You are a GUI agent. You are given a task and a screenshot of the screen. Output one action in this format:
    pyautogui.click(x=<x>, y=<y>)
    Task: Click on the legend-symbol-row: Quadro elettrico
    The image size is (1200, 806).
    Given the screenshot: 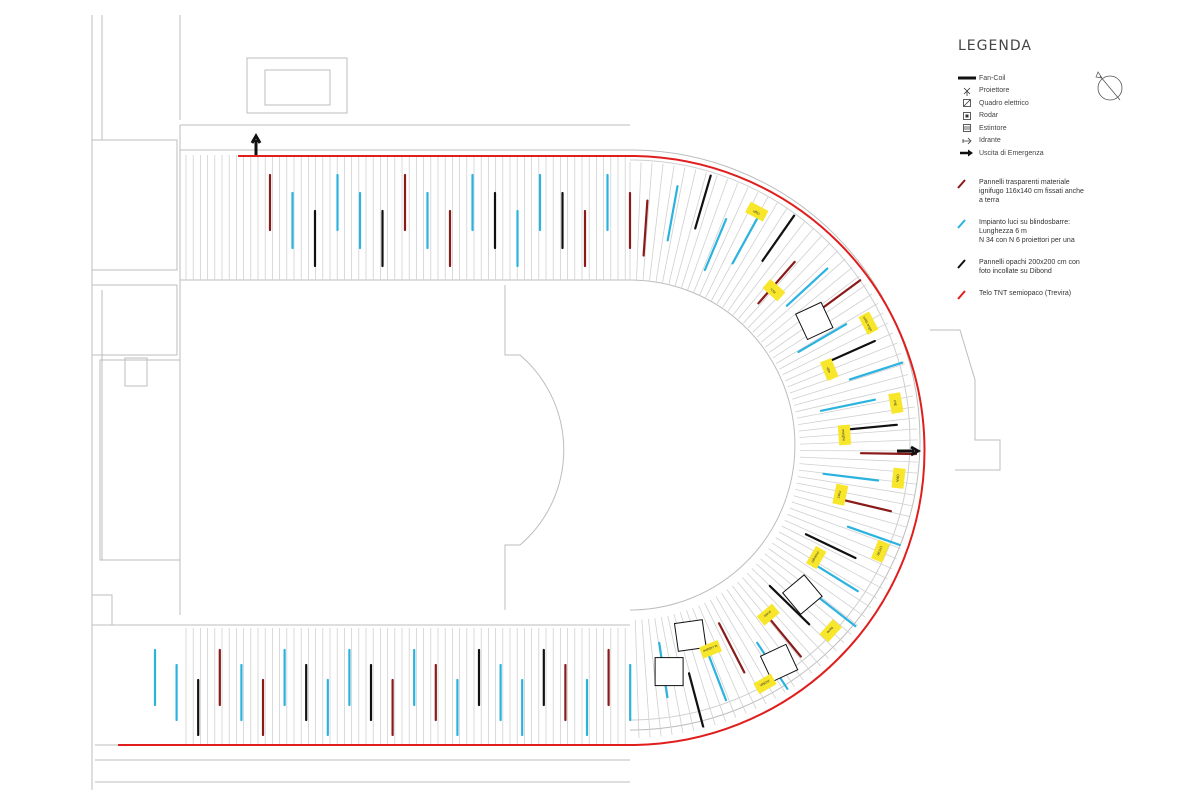 What is the action you would take?
    pyautogui.click(x=1075, y=103)
    